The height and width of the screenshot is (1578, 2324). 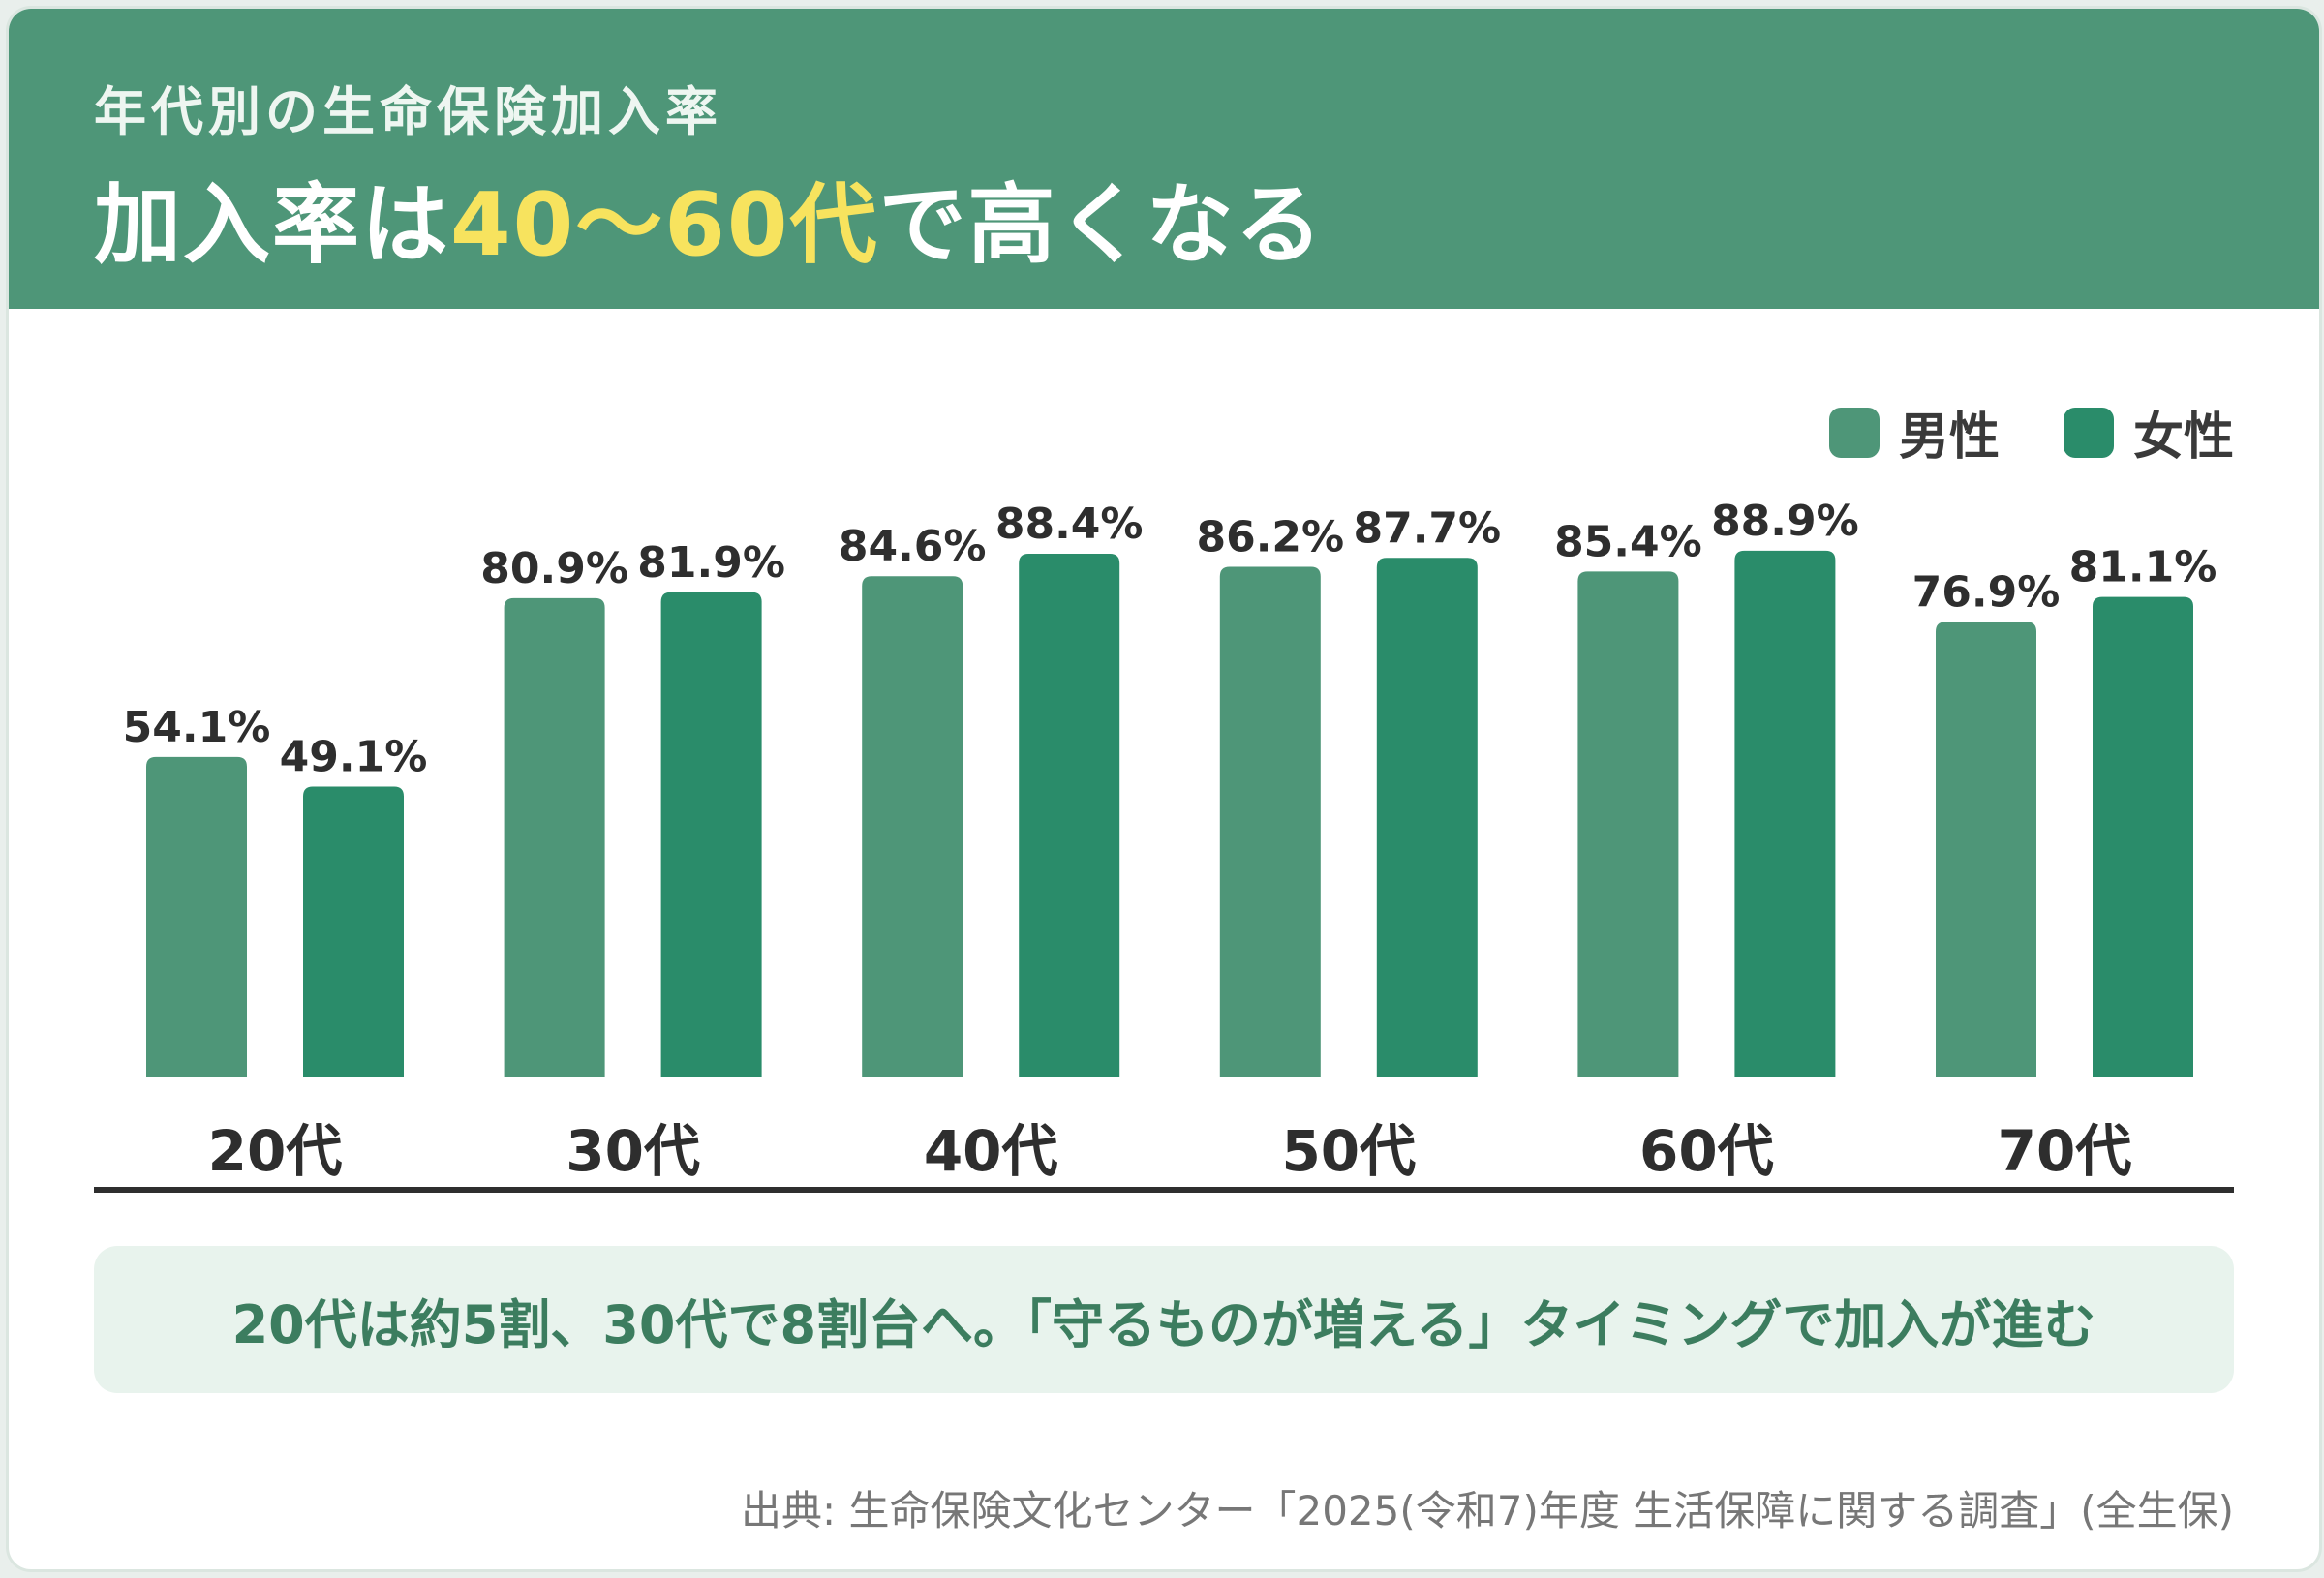 What do you see at coordinates (633, 1151) in the screenshot?
I see `category-label-1: 30代` at bounding box center [633, 1151].